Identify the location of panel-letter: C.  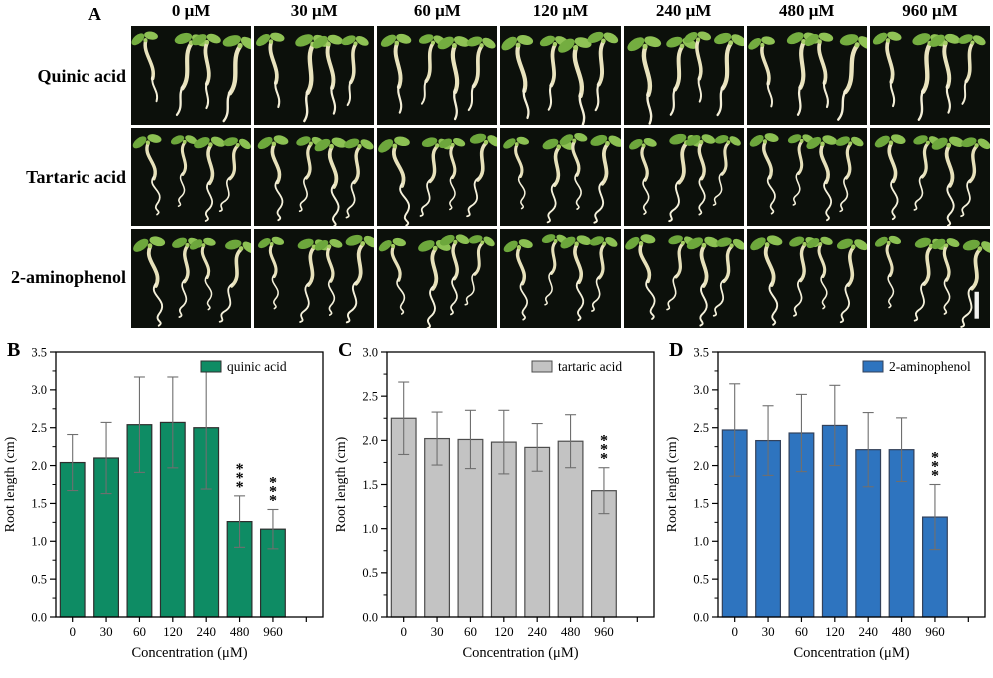
(345, 350).